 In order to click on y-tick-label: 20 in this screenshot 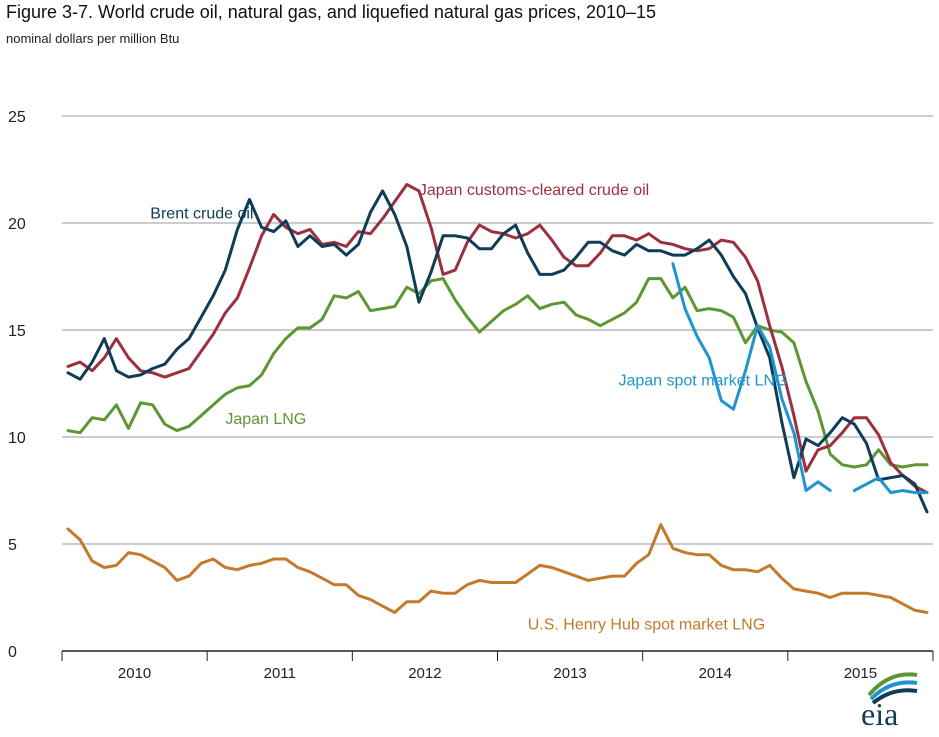, I will do `click(17, 224)`.